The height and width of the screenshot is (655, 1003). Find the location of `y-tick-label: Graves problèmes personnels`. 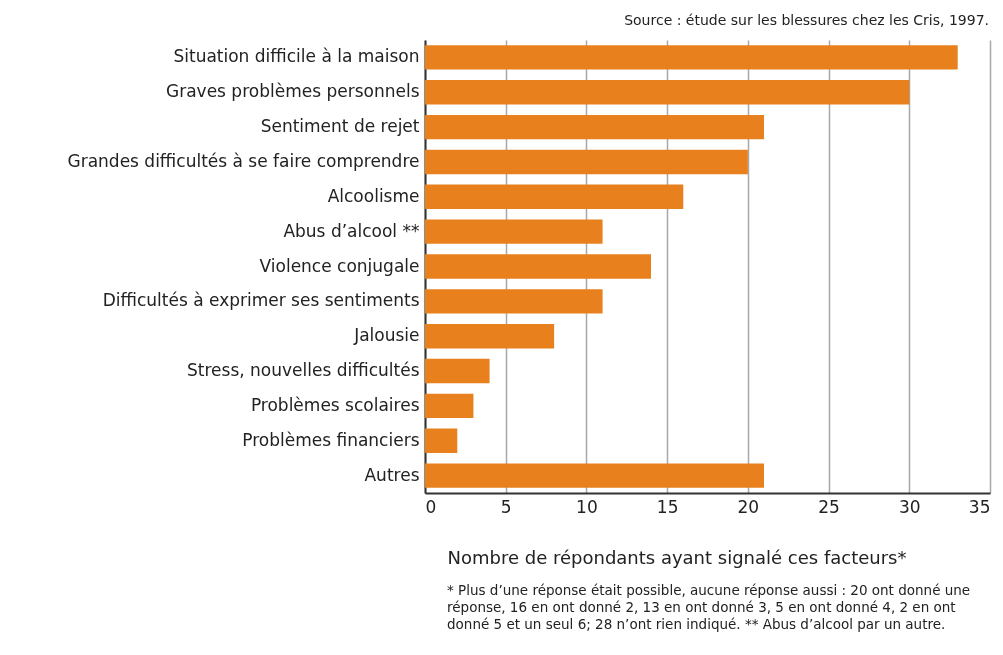

y-tick-label: Graves problèmes personnels is located at coordinates (292, 91).